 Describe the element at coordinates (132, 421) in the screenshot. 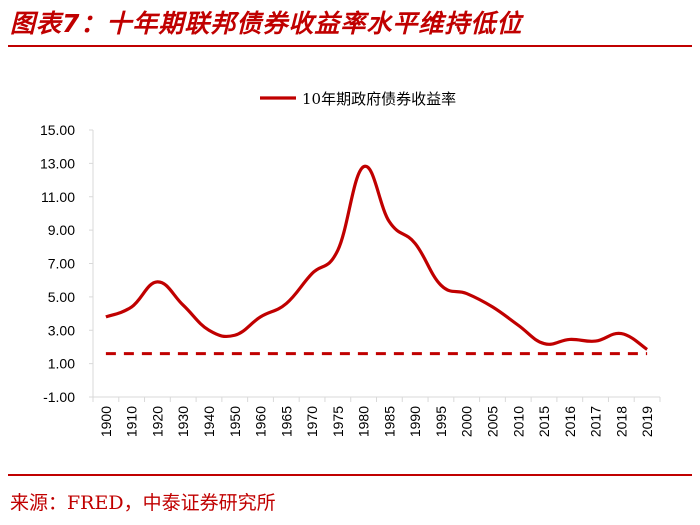

I see `x-tick-label: 1910` at that location.